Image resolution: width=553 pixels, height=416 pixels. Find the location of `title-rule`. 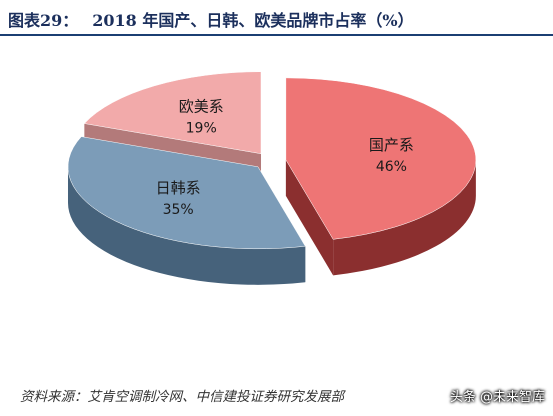

title-rule is located at coordinates (276, 35).